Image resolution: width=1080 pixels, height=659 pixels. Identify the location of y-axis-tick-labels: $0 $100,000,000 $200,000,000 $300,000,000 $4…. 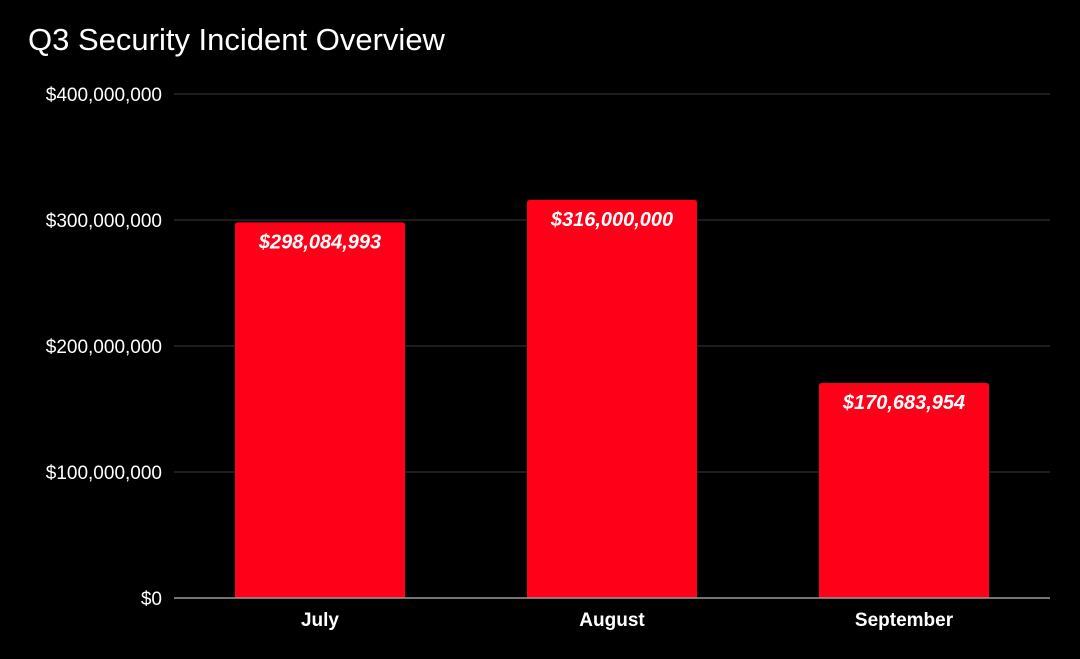
(104, 347).